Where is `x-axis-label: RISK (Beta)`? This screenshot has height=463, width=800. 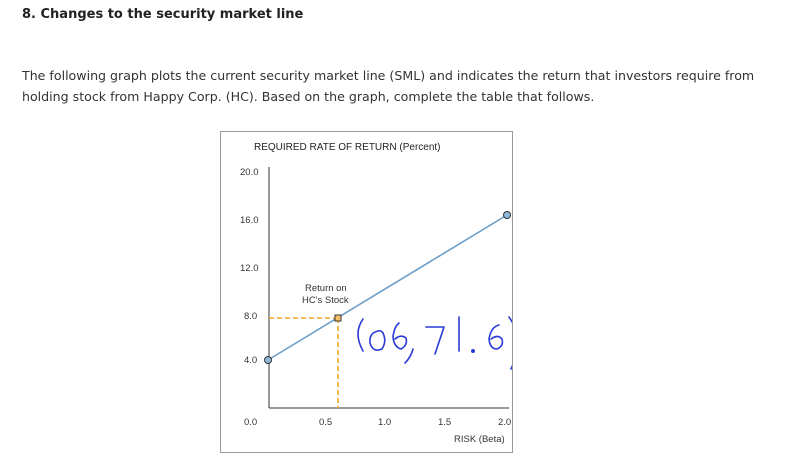 x-axis-label: RISK (Beta) is located at coordinates (479, 439).